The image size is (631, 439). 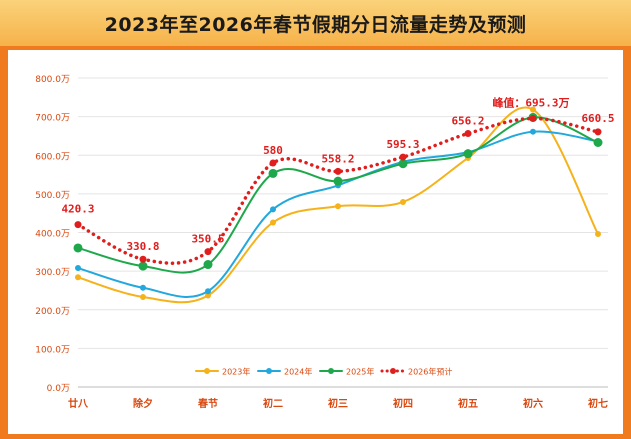 What do you see at coordinates (403, 403) in the screenshot?
I see `x-tick-label: 初四` at bounding box center [403, 403].